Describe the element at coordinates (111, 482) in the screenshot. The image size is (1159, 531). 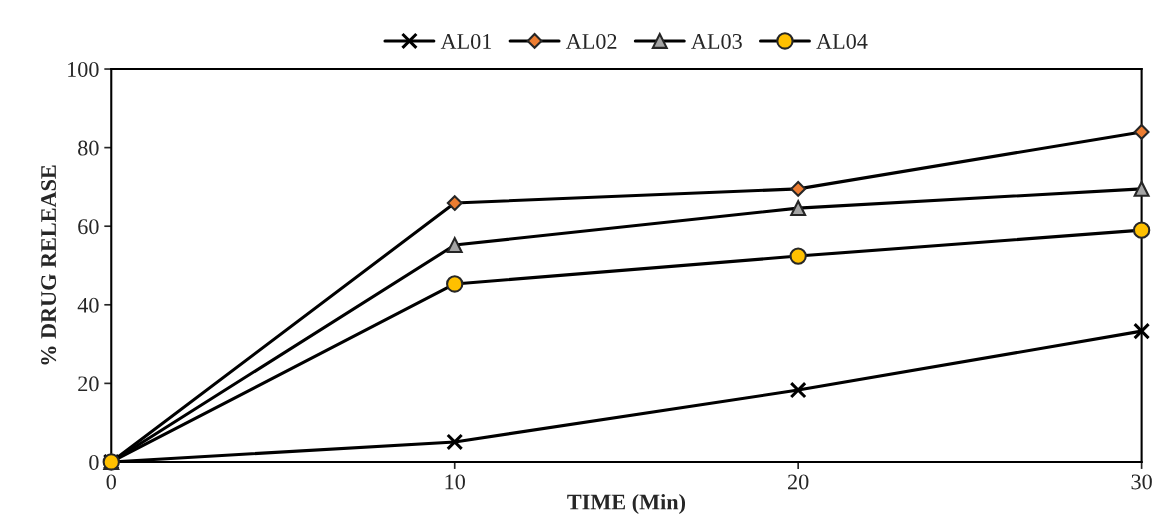
I see `x-tick-label: 0` at that location.